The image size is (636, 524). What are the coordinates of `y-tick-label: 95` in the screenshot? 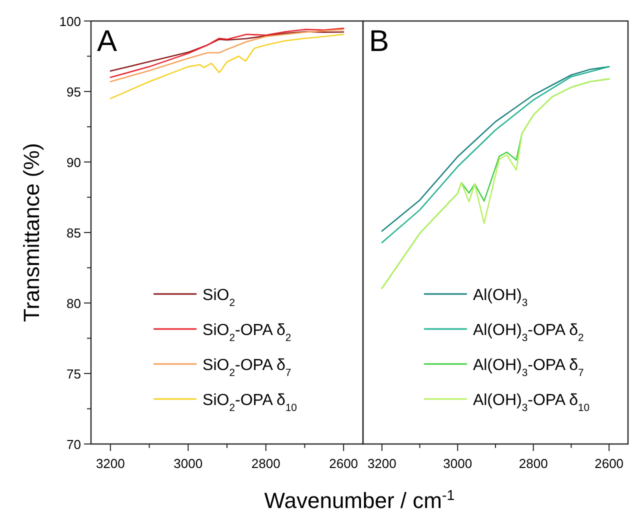 It's located at (73, 92).